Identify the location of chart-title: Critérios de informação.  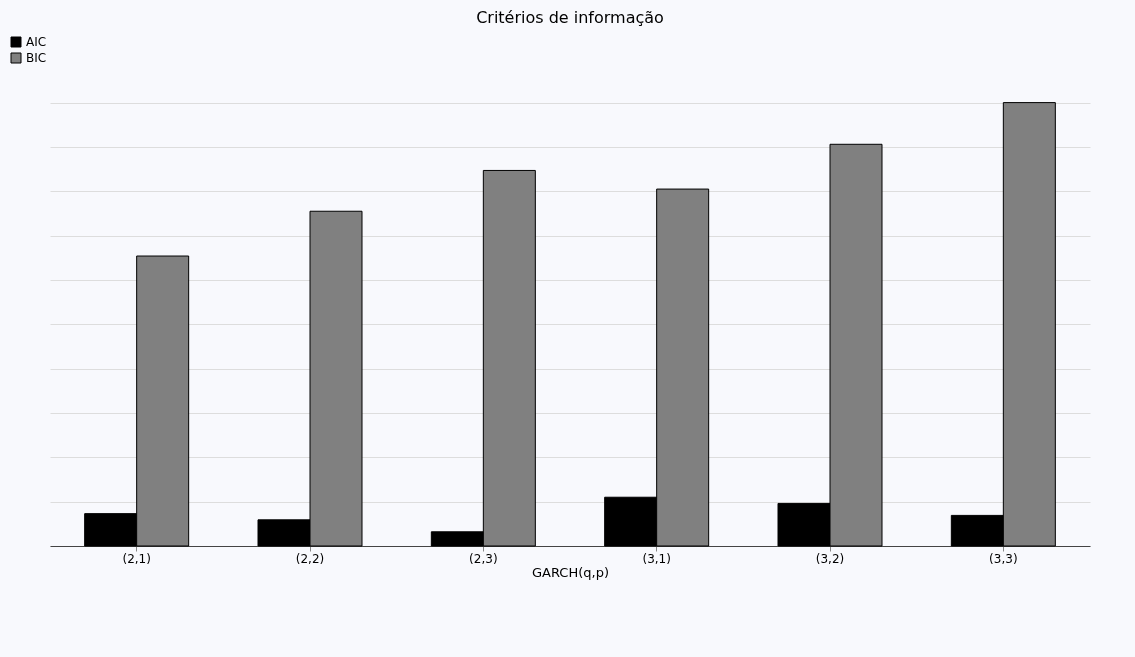
(570, 17).